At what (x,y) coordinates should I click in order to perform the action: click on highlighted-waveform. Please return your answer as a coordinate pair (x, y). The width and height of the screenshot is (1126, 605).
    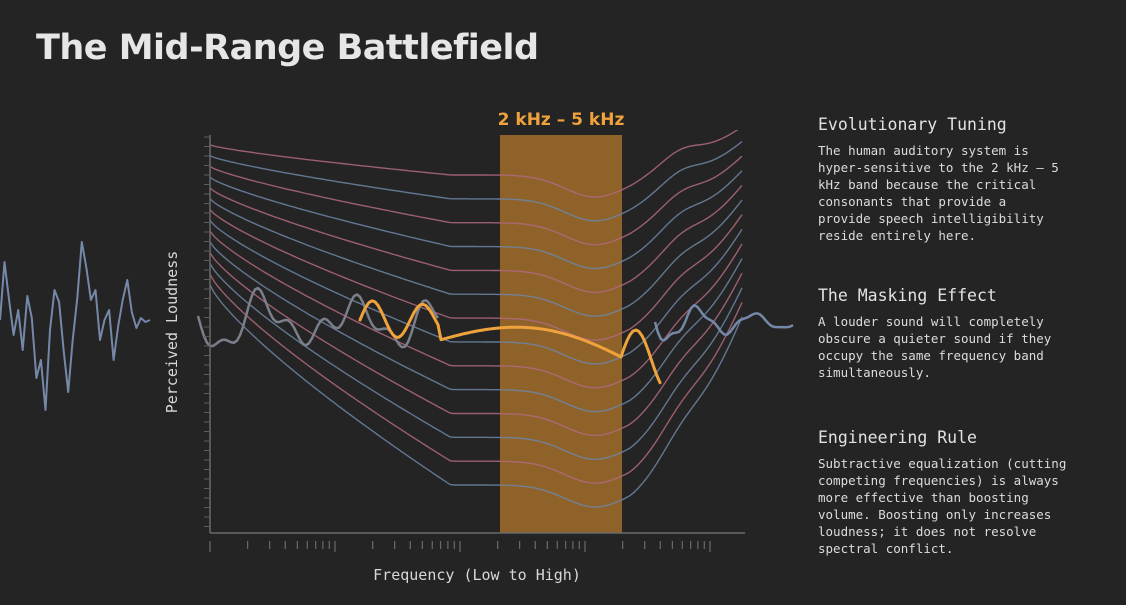
    Looking at the image, I should click on (510, 342).